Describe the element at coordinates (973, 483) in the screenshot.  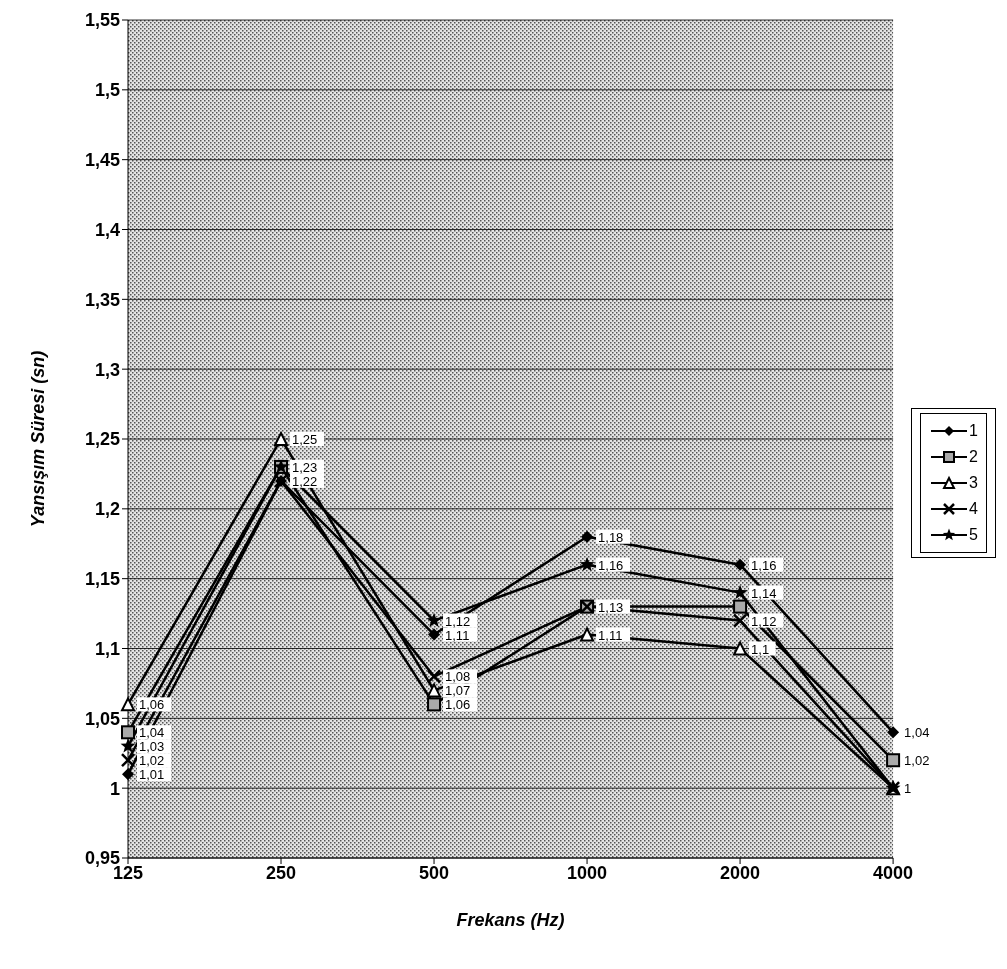
I see `legend-label: 3` at that location.